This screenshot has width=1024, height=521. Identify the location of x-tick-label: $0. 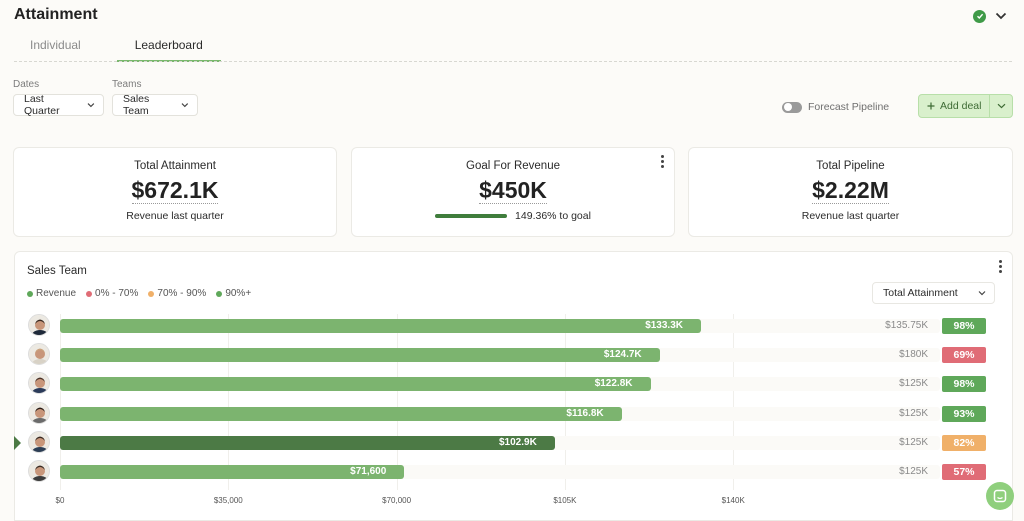
(60, 500).